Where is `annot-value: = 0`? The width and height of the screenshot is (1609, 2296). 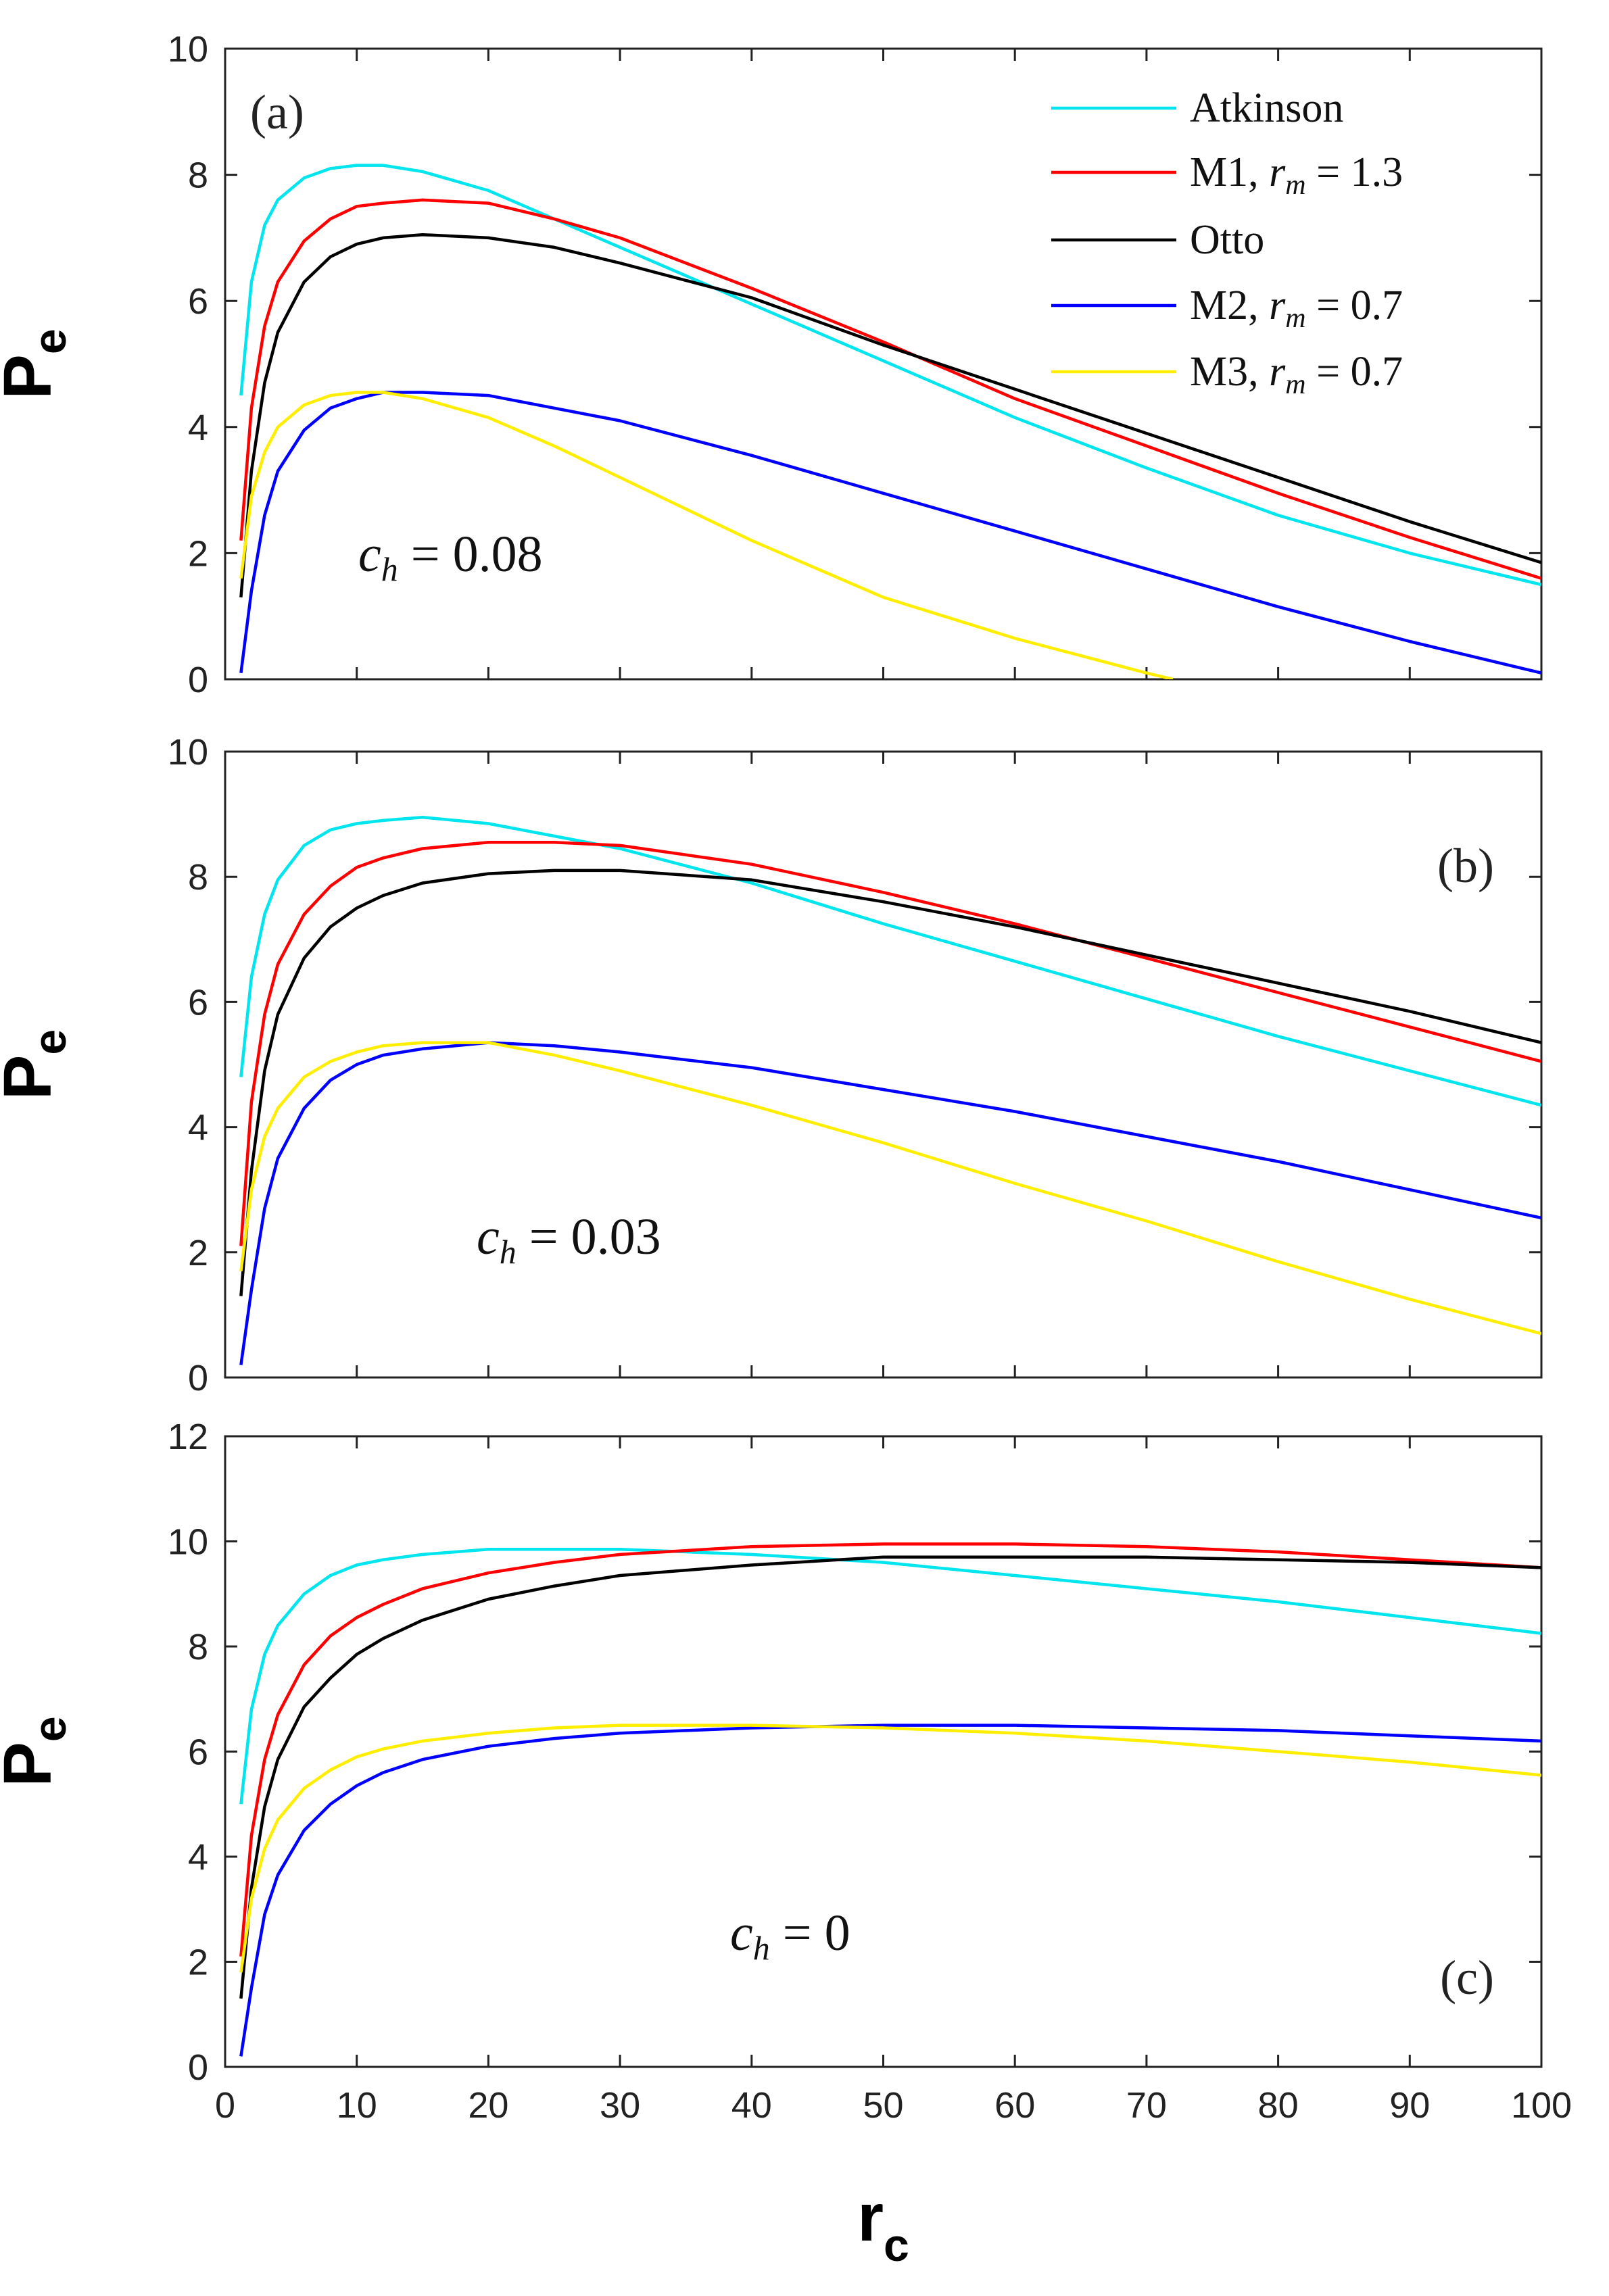
annot-value: = 0 is located at coordinates (810, 1933).